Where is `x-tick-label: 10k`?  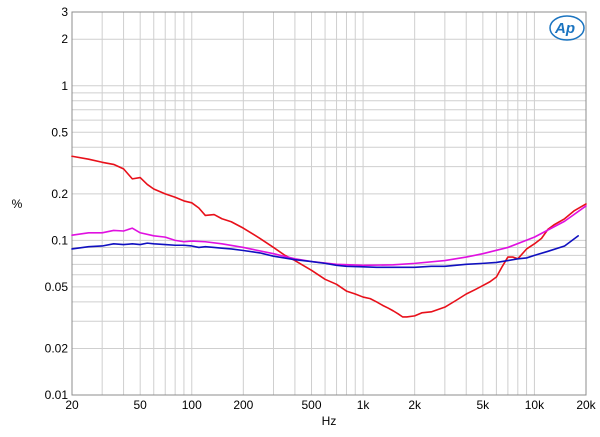
x-tick-label: 10k is located at coordinates (535, 405).